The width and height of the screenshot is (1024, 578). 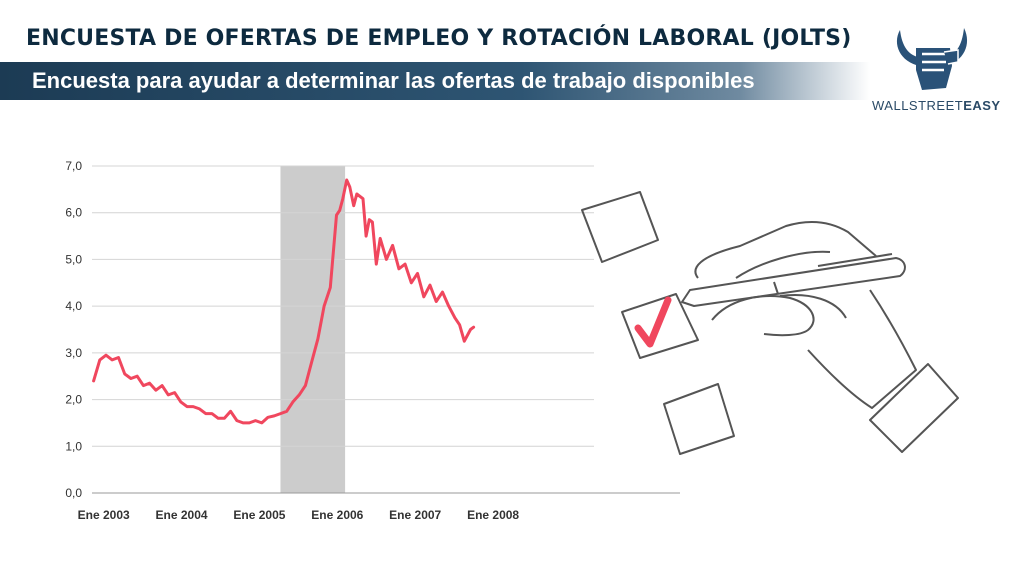 I want to click on checkmark-icon, so click(x=653, y=322).